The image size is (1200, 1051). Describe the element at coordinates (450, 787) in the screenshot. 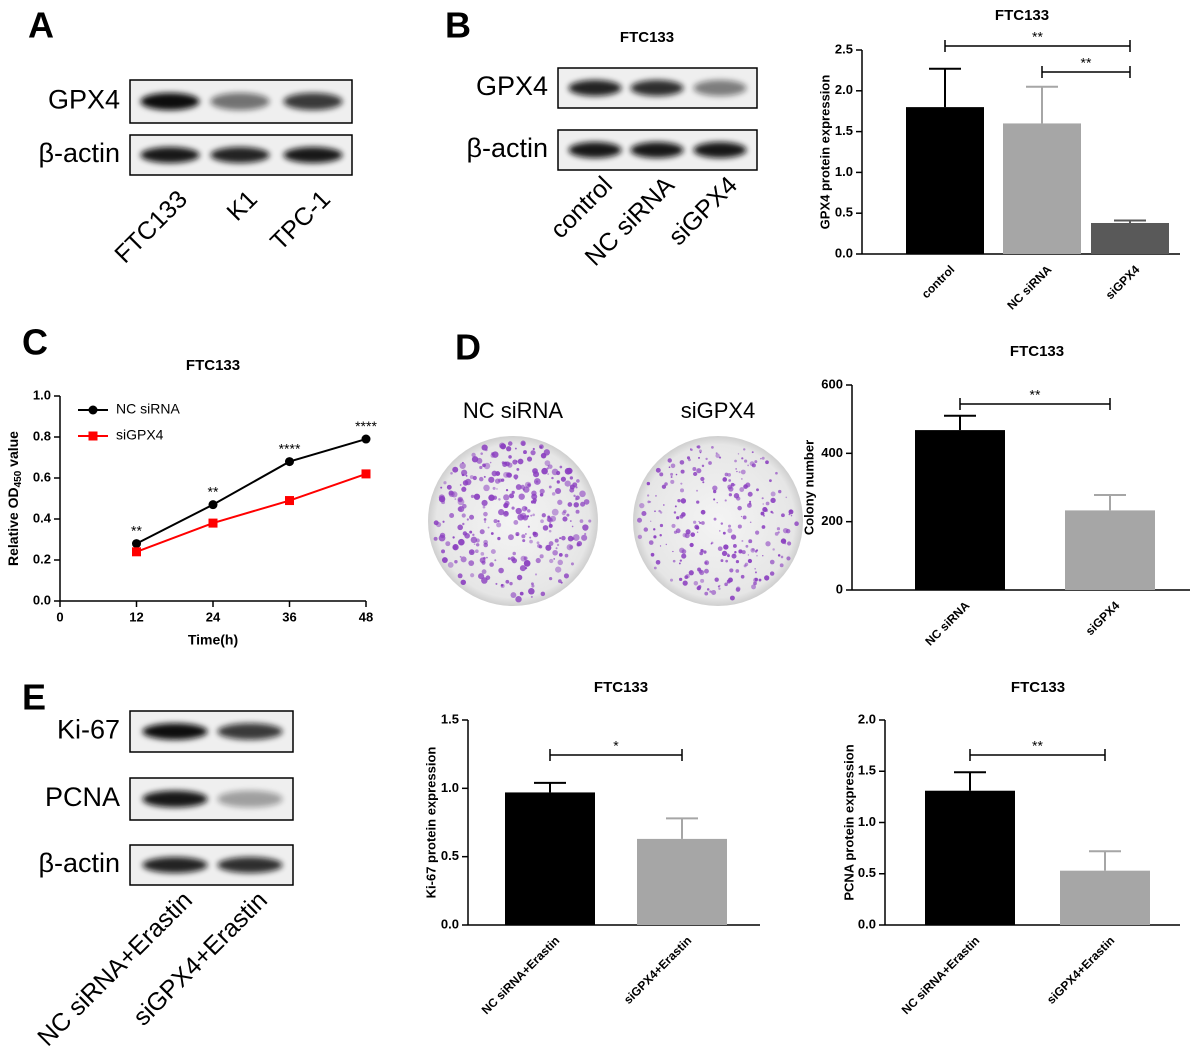

I see `y-tick-label: 1.0` at that location.